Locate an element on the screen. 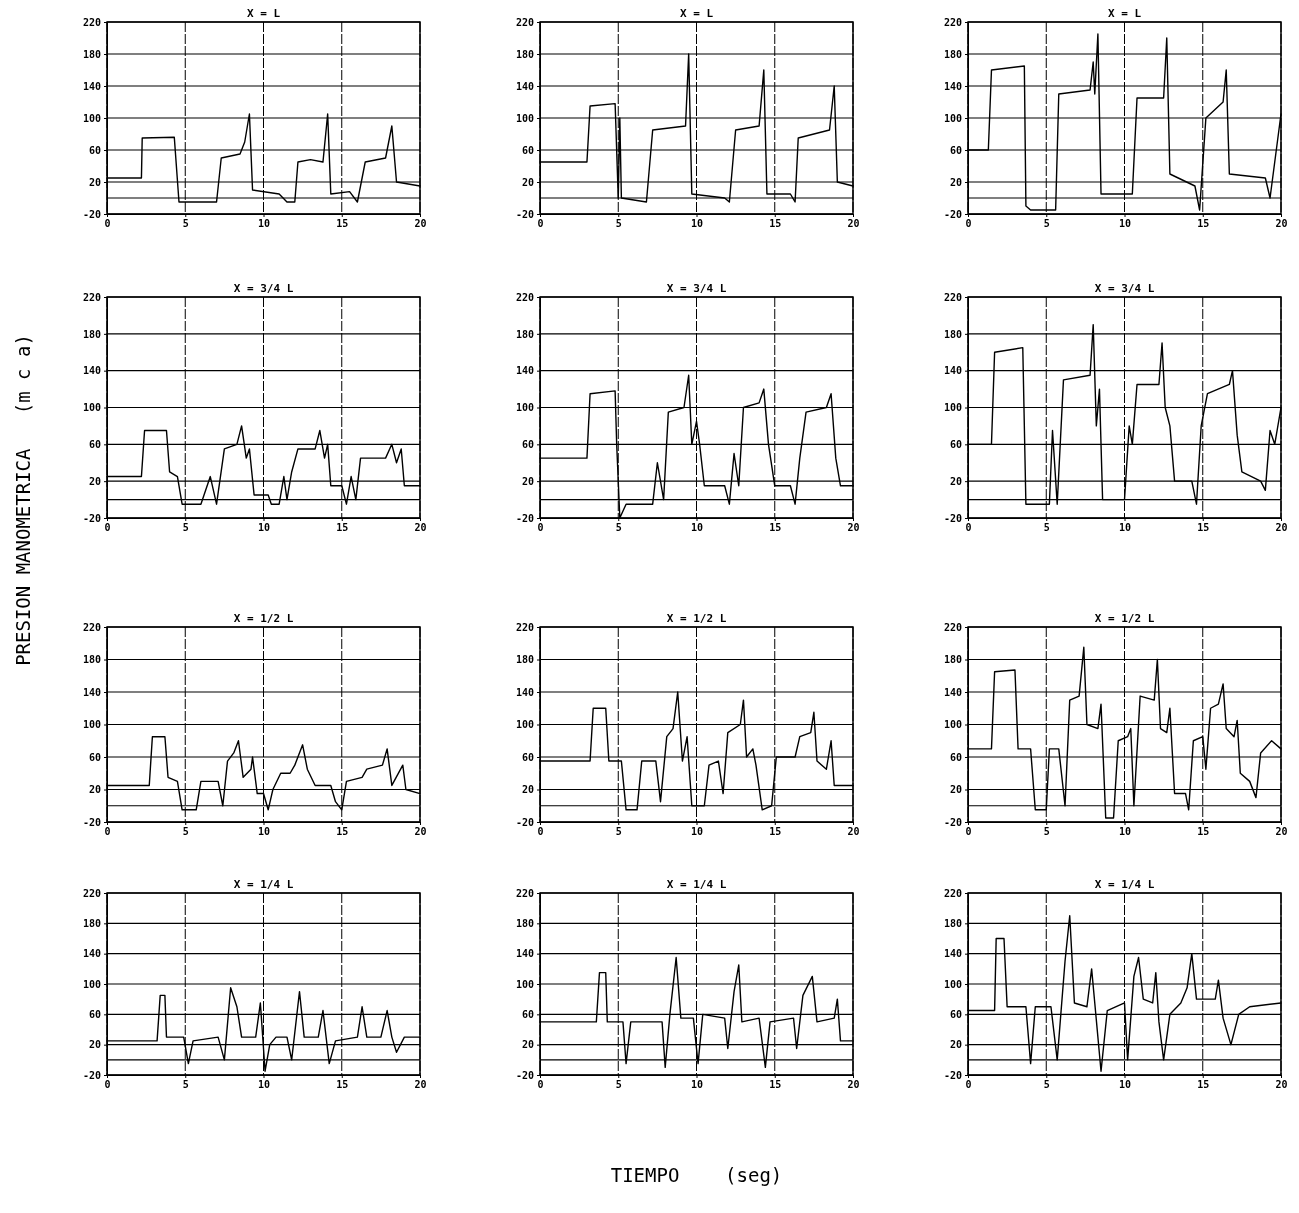  chart-title: X = 1/4 L is located at coordinates (1124, 884).